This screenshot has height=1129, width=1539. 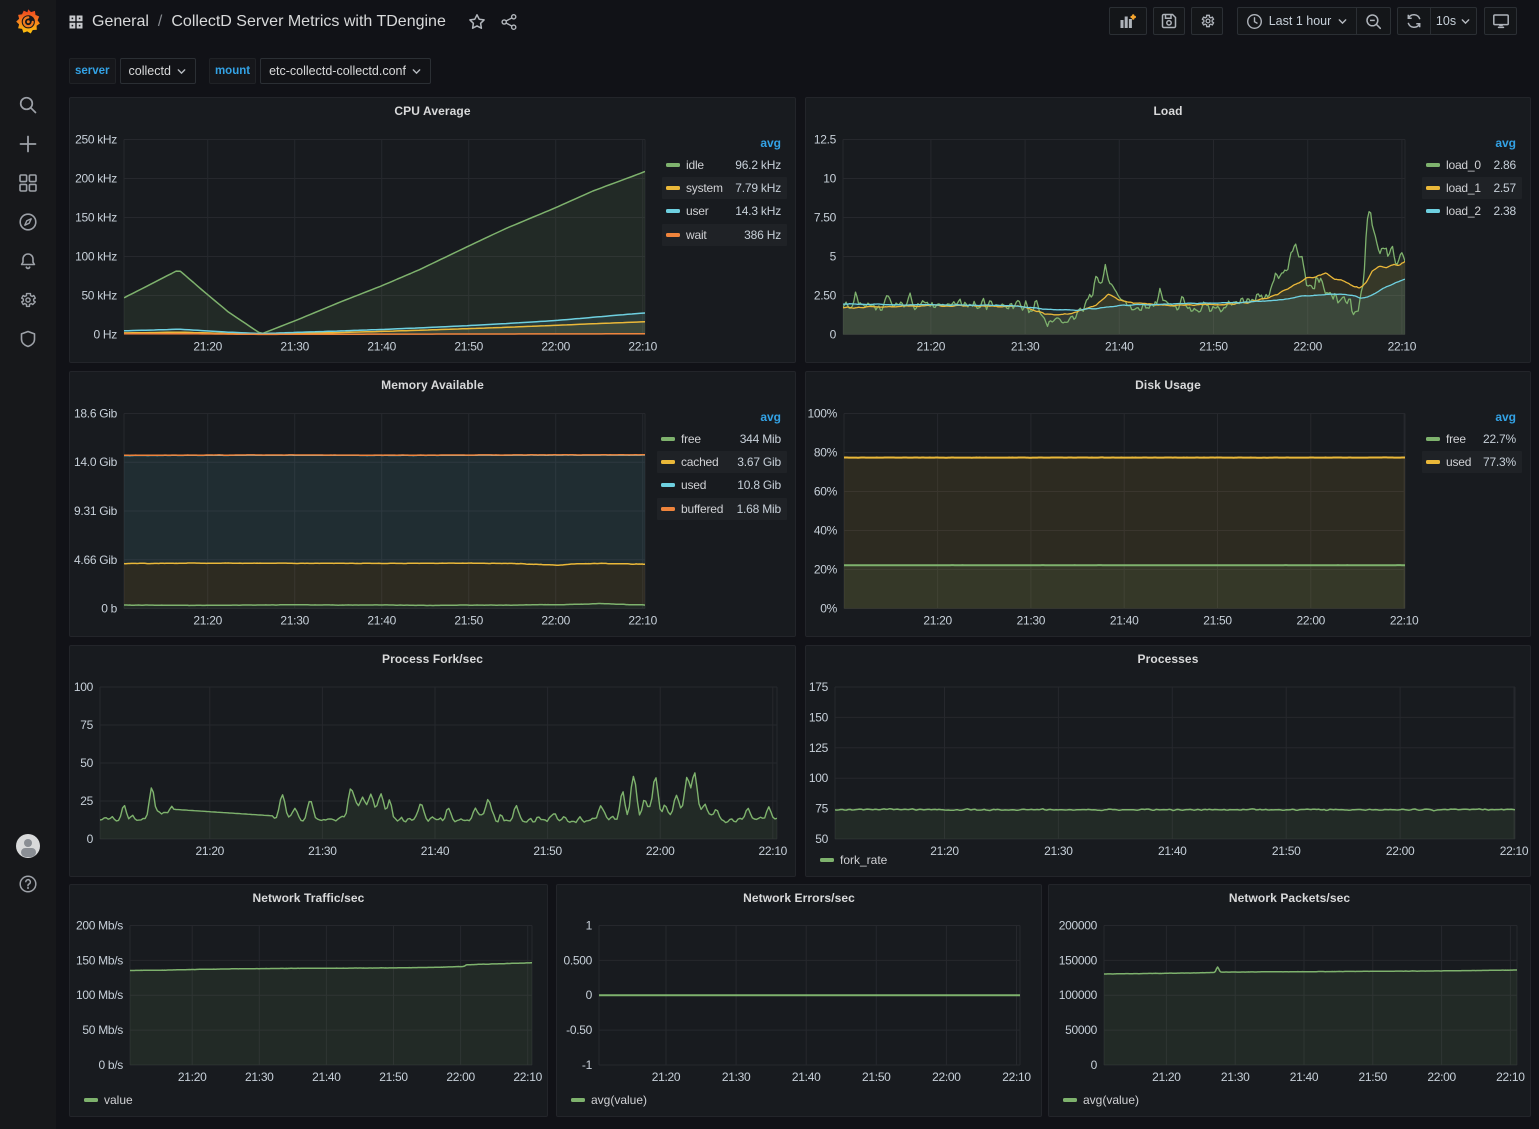 What do you see at coordinates (110, 1065) in the screenshot?
I see `svg-text: 0 b/s` at bounding box center [110, 1065].